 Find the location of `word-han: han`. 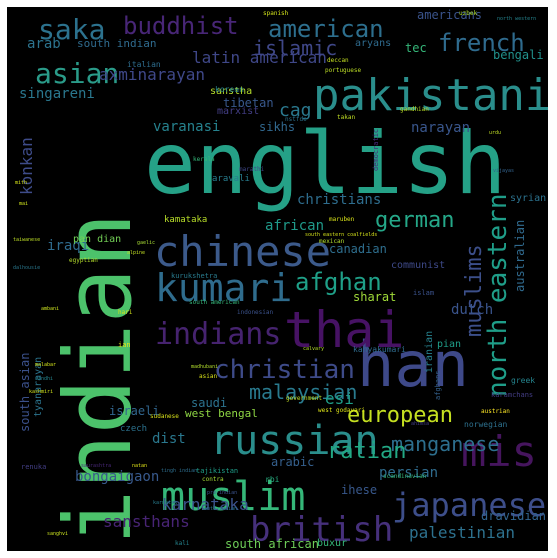

word-han: han is located at coordinates (413, 364).